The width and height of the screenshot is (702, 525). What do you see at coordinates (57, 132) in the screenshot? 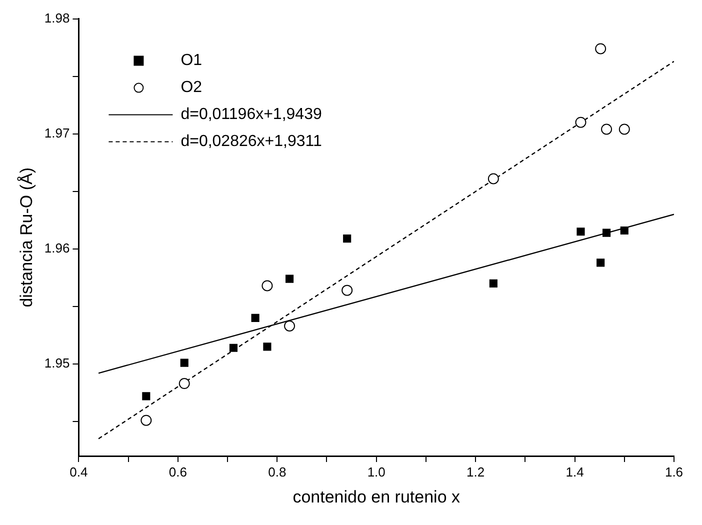
I see `y-tick-label: 1.97` at bounding box center [57, 132].